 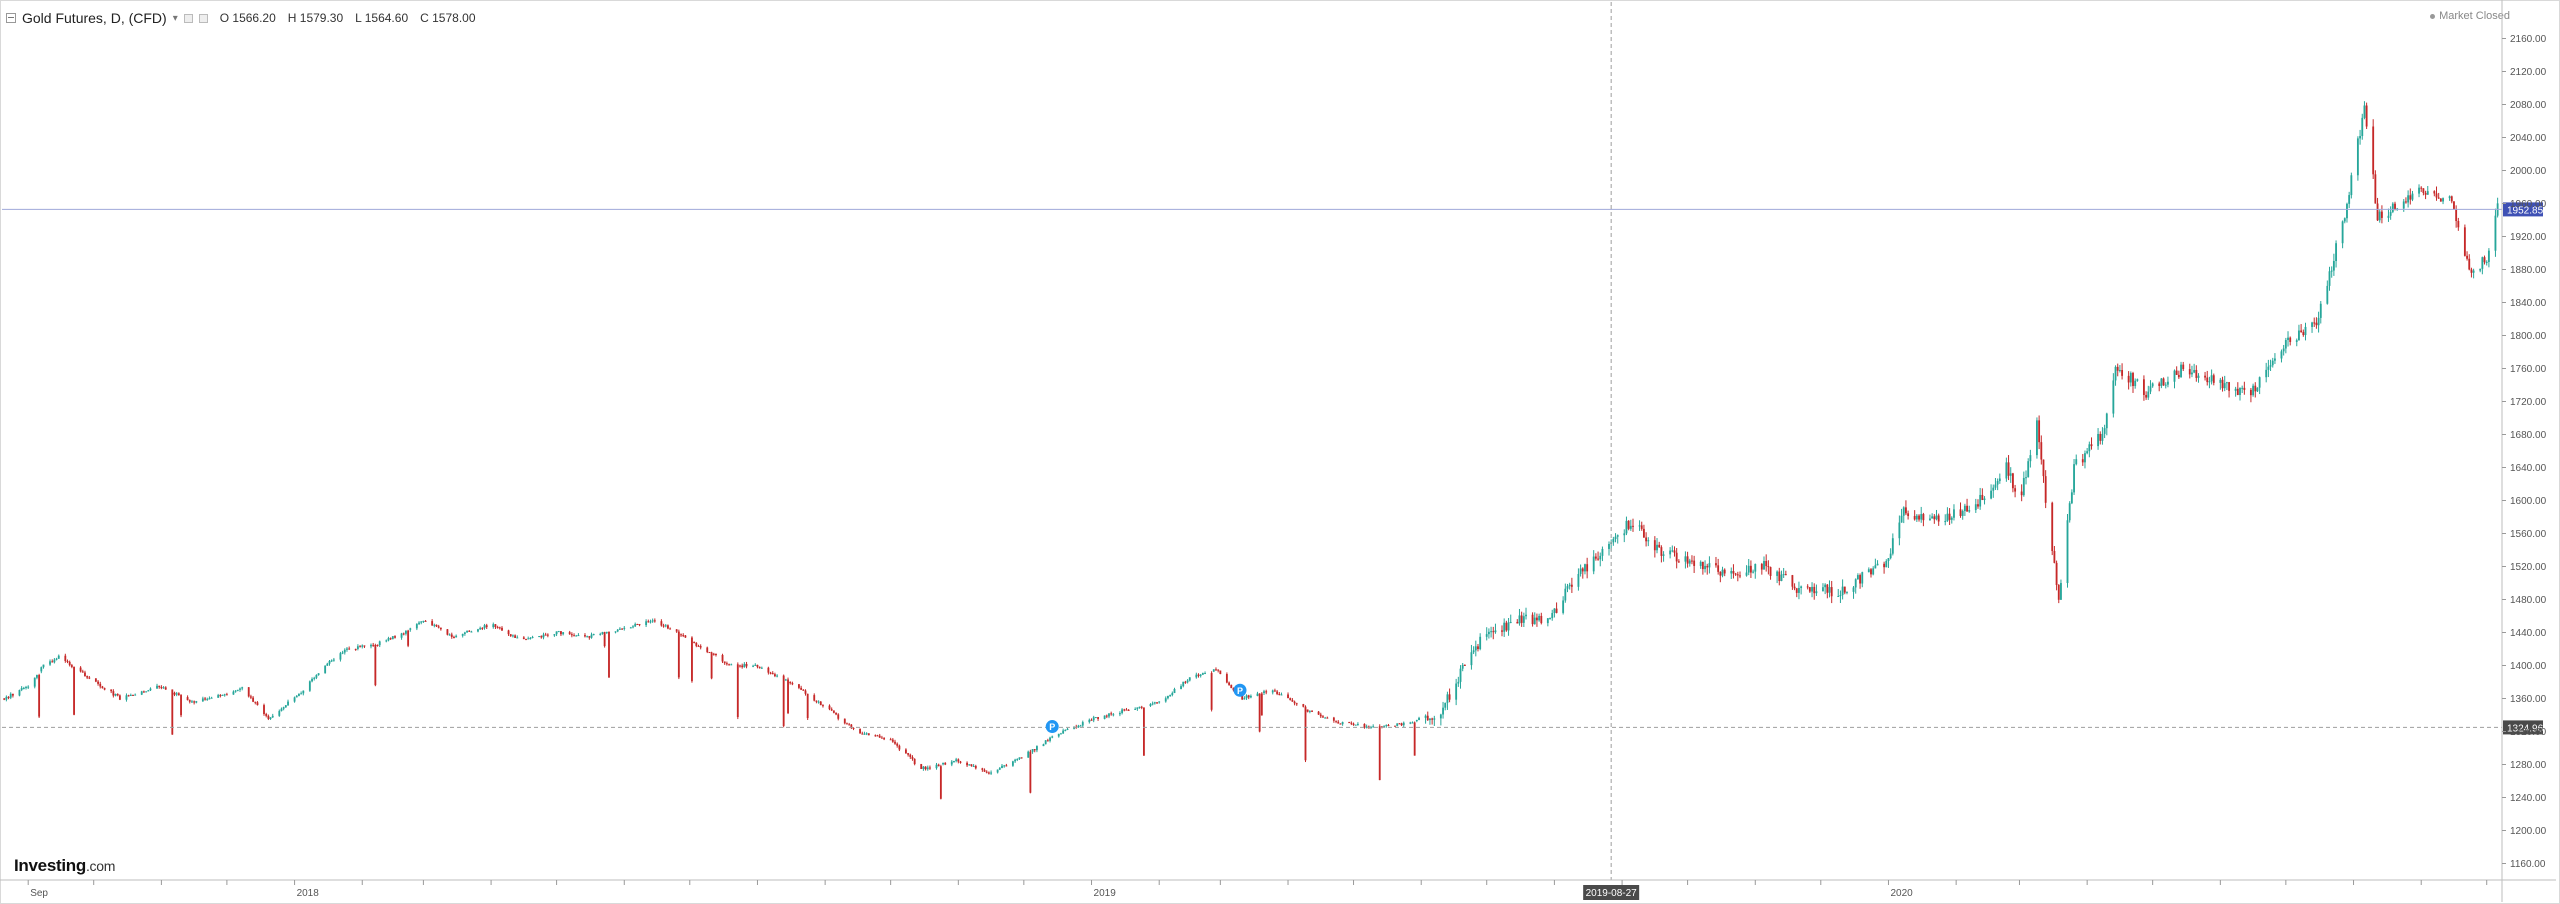 What do you see at coordinates (2528, 237) in the screenshot?
I see `price-tick-label: 1920.00` at bounding box center [2528, 237].